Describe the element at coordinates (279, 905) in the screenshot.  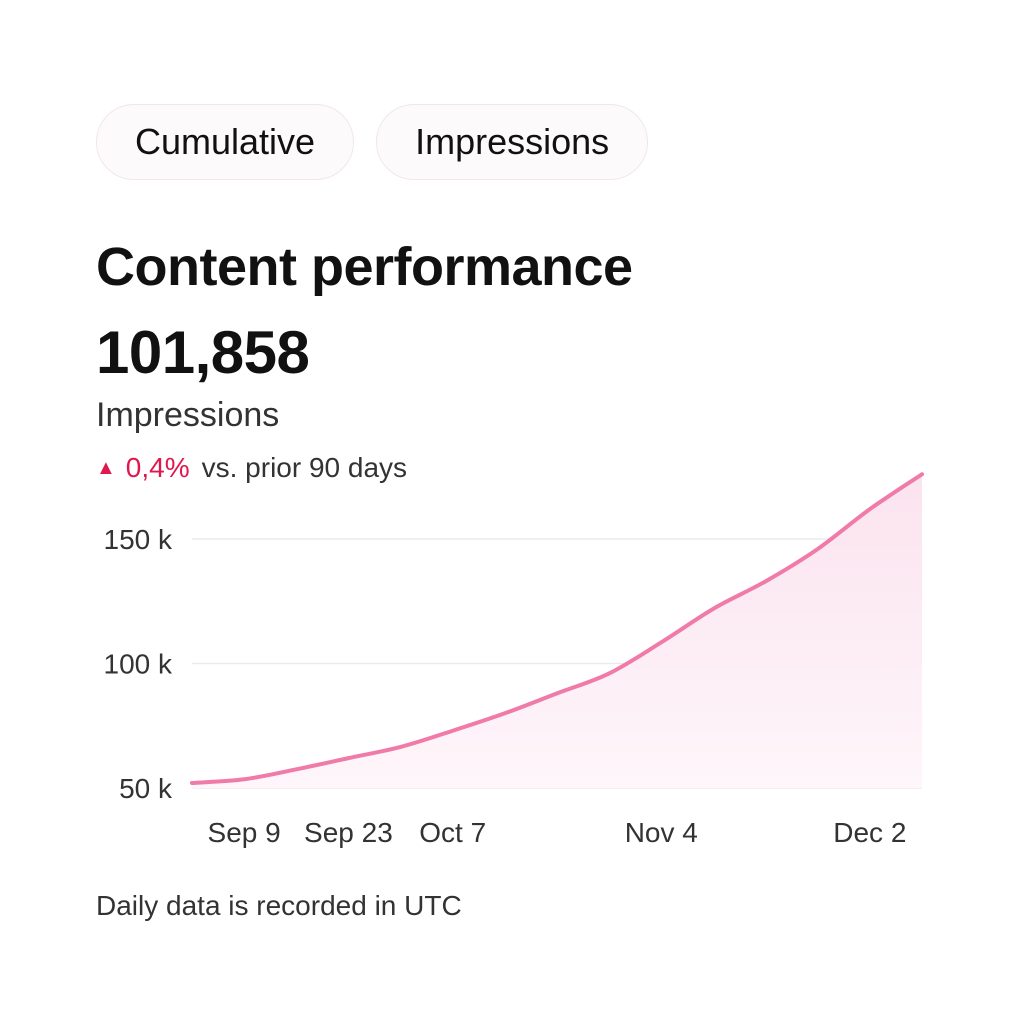
I see `footnote: Daily data is recorded in UTC` at that location.